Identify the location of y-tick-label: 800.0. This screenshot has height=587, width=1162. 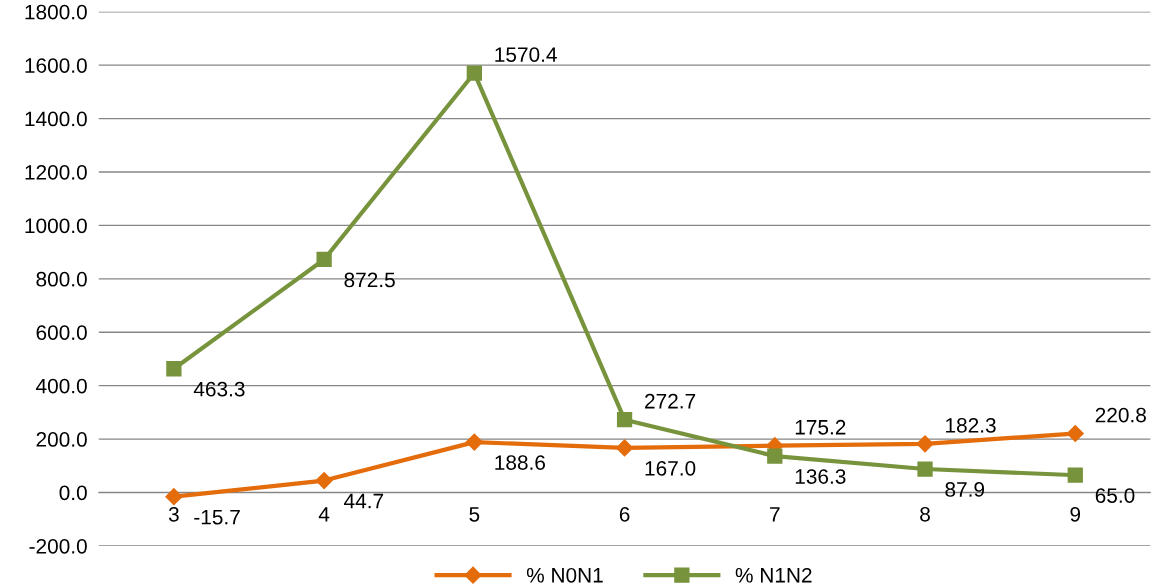
(61, 279).